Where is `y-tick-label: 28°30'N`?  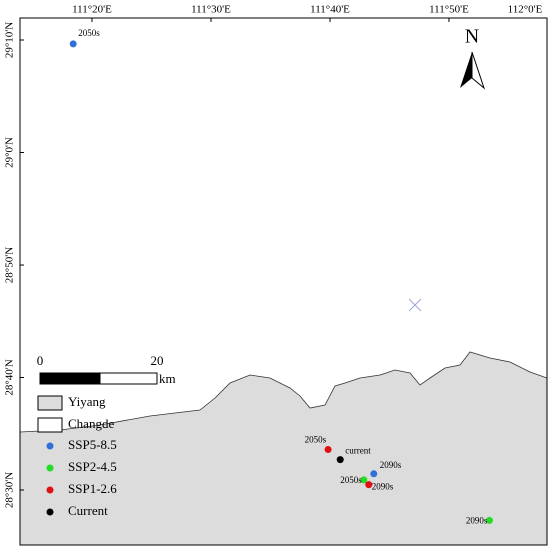 y-tick-label: 28°30'N is located at coordinates (10, 490).